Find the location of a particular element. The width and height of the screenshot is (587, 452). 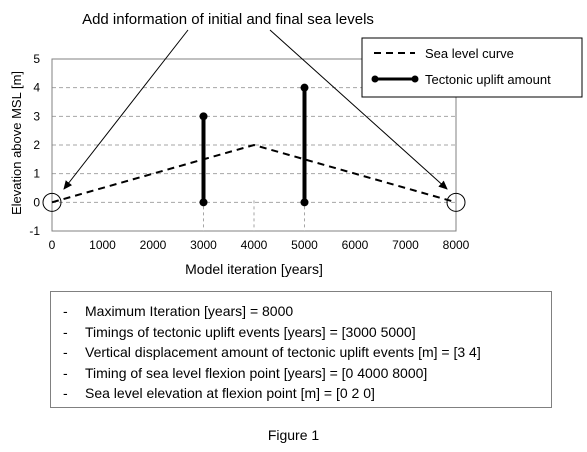

x-tick-label: 5000 is located at coordinates (304, 245).